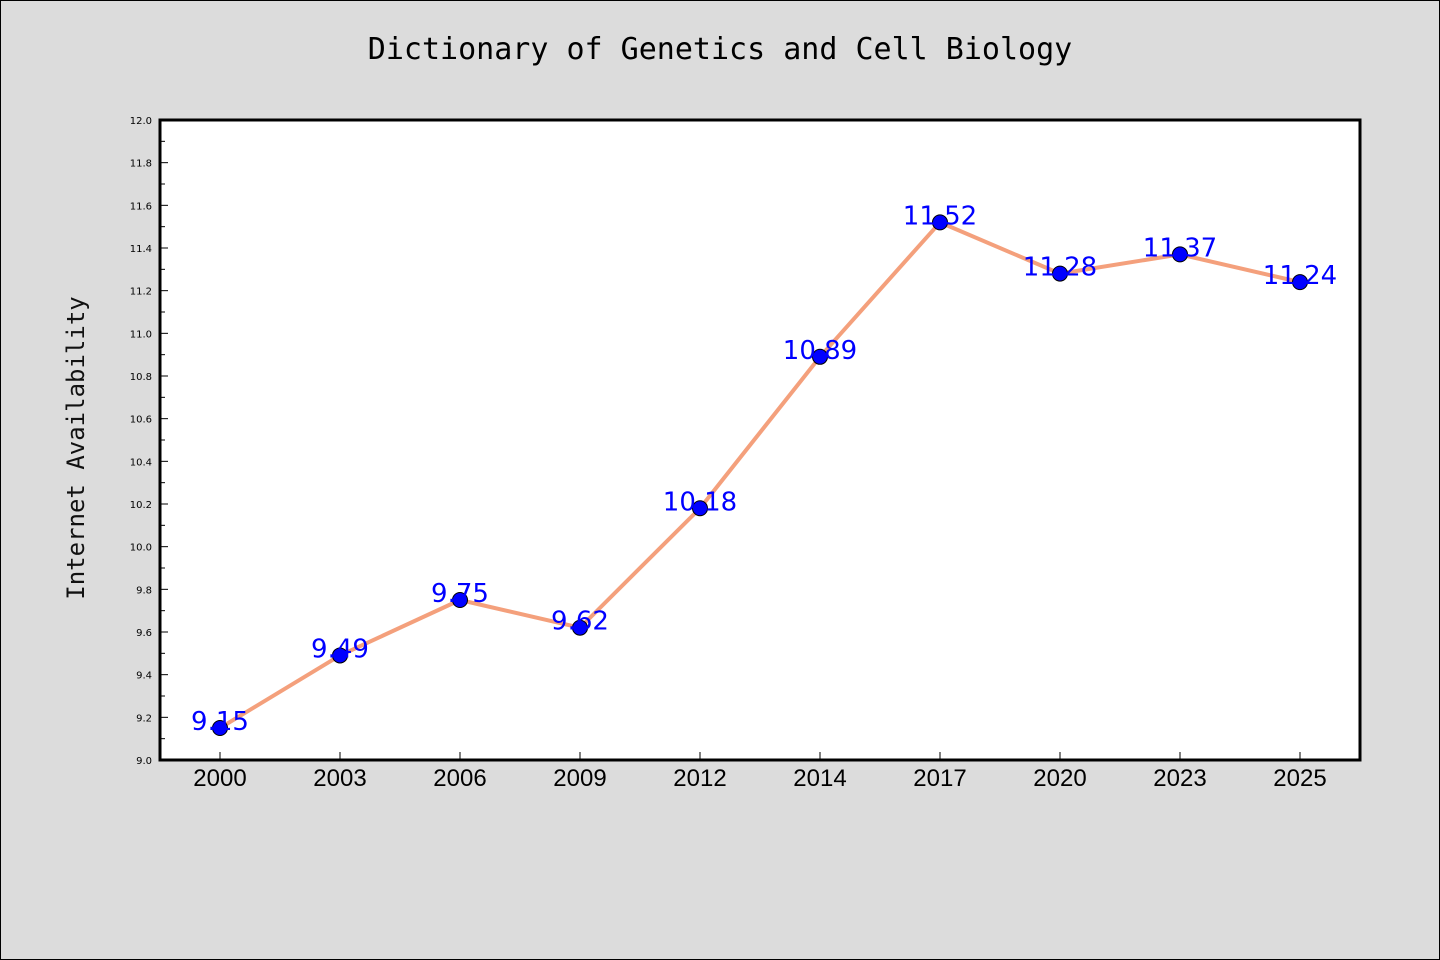 The width and height of the screenshot is (1440, 960). I want to click on x-tick-label: 2017, so click(939, 778).